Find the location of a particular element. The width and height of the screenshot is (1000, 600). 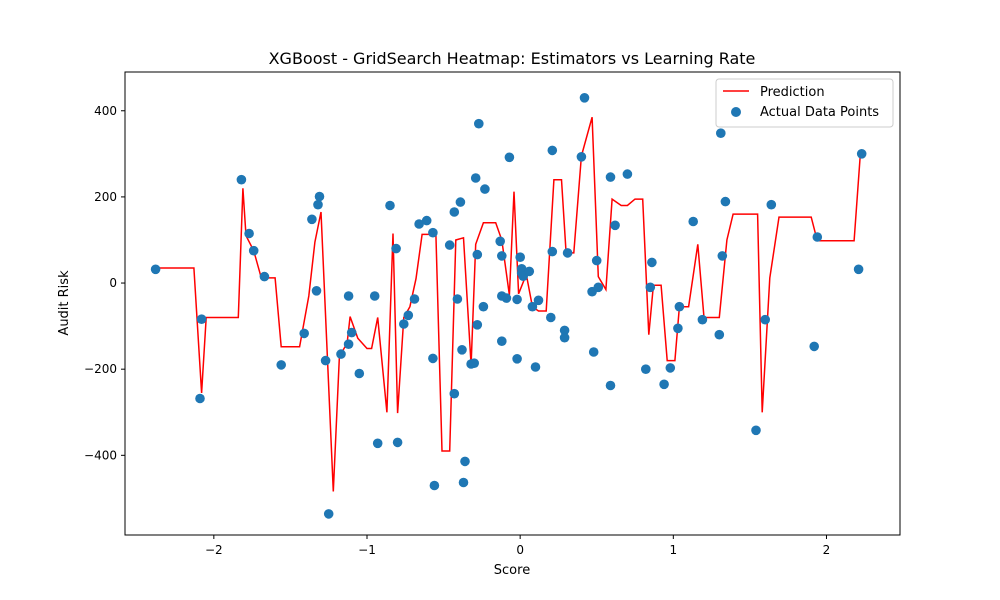

y-tick-label: −200 is located at coordinates (100, 369).